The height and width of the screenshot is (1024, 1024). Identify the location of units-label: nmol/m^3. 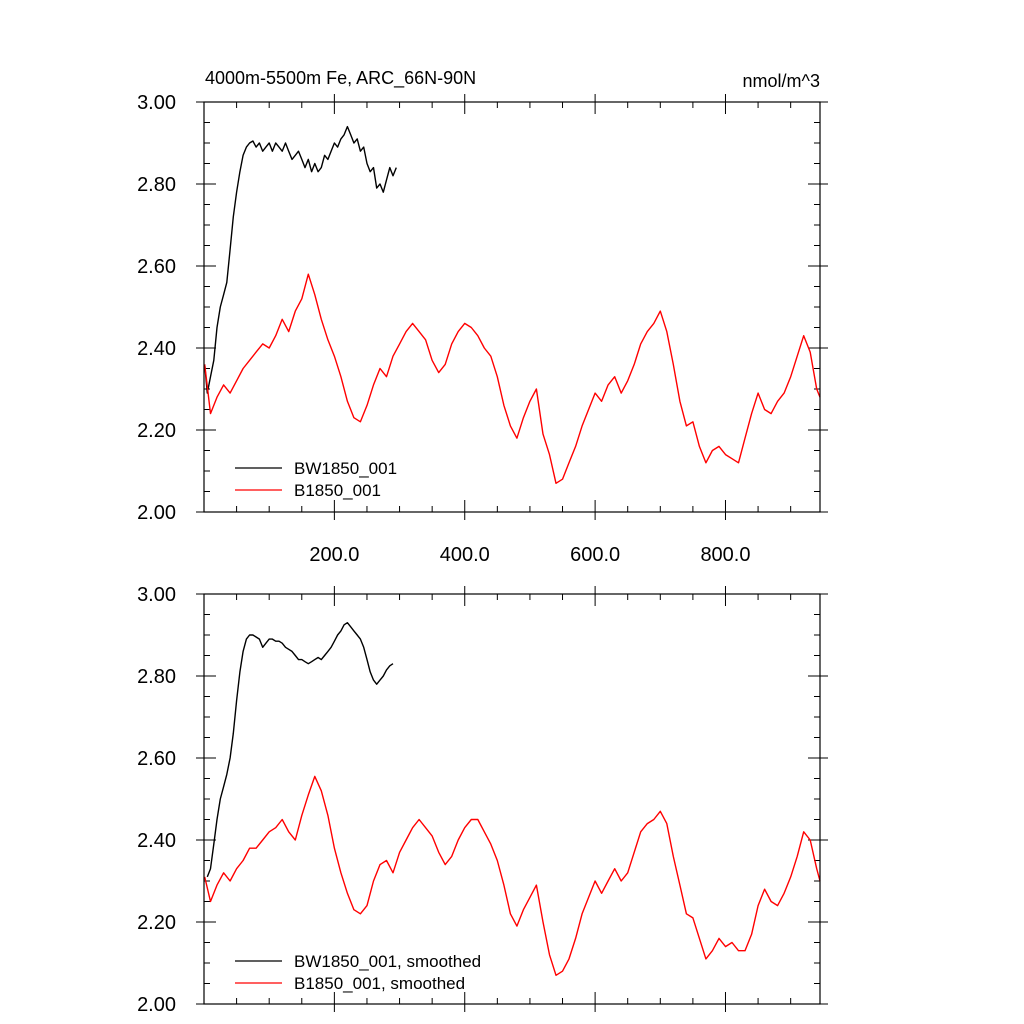
(781, 81).